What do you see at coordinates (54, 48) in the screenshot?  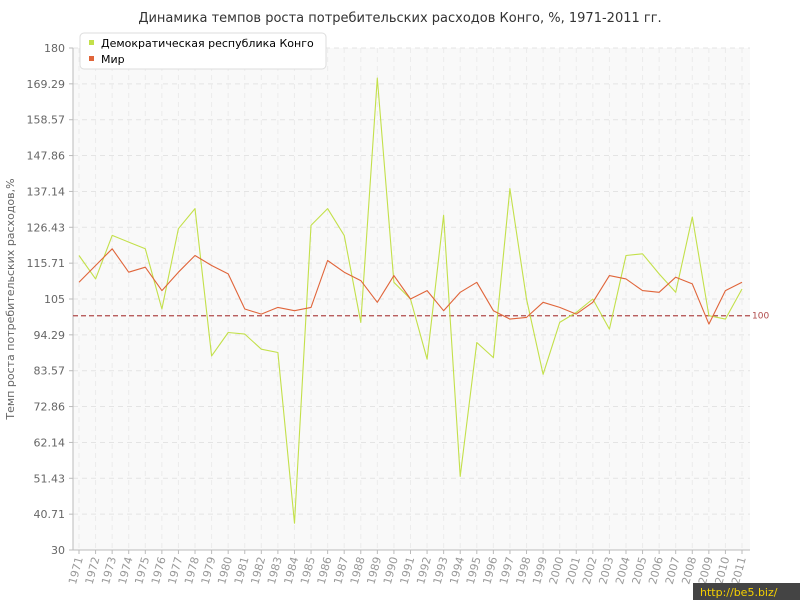 I see `y-tick-label: 180` at bounding box center [54, 48].